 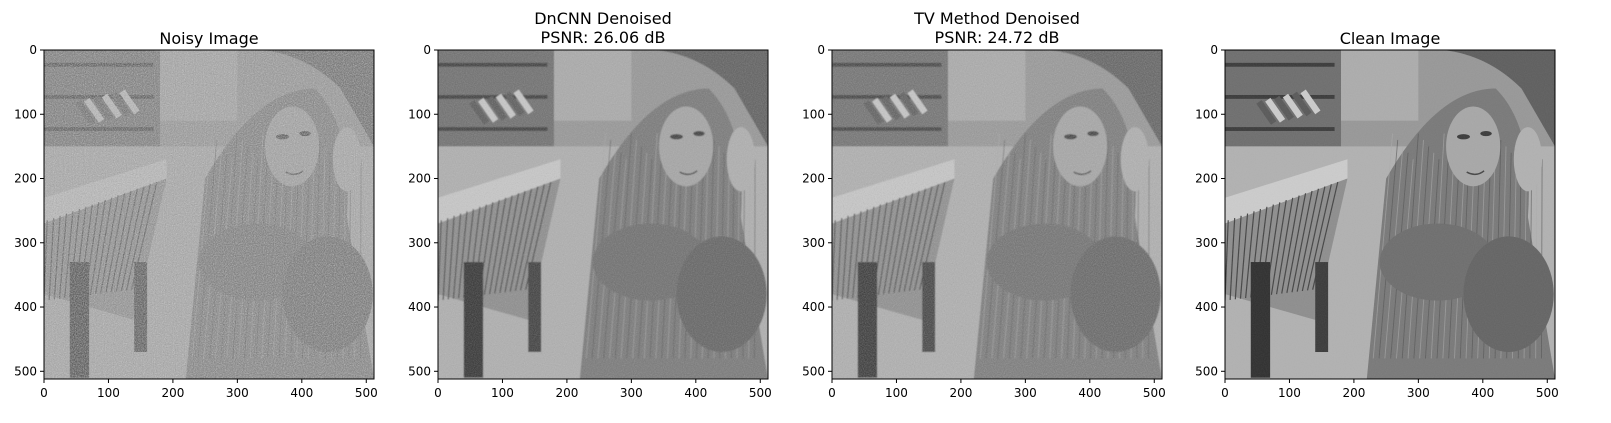 I want to click on panel-title-clean: Clean Image, so click(x=1390, y=38).